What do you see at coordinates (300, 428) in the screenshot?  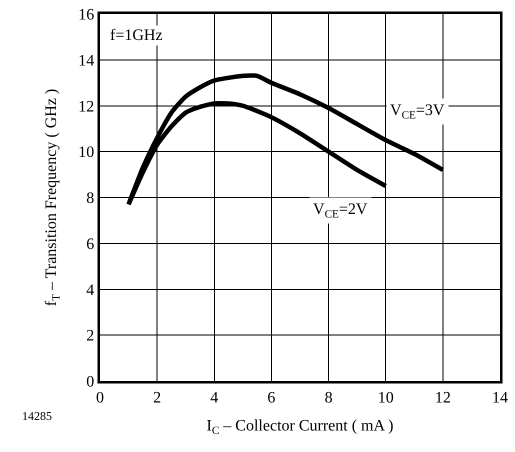 I see `x-axis-title: I$_{C}$ – Collector Current ( mA )` at bounding box center [300, 428].